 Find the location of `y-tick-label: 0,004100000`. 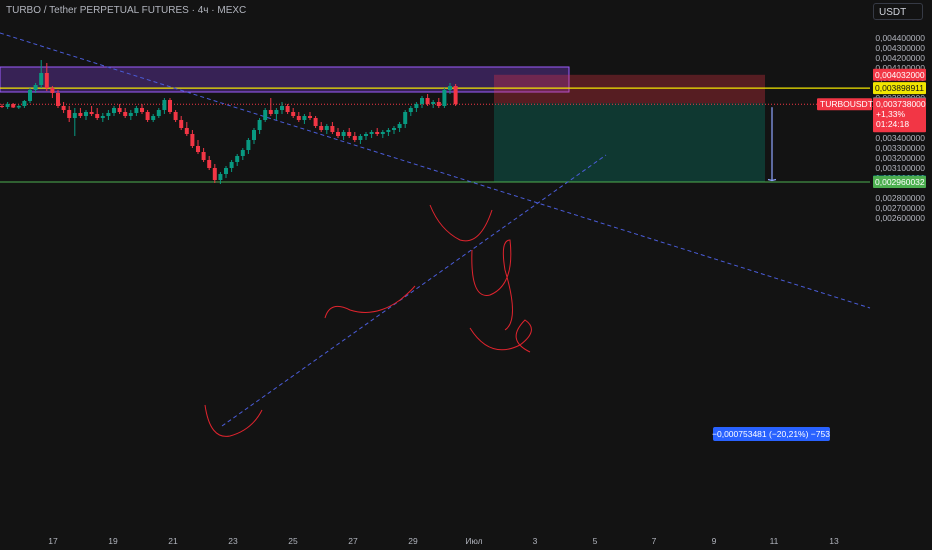

y-tick-label: 0,004100000 is located at coordinates (900, 68).